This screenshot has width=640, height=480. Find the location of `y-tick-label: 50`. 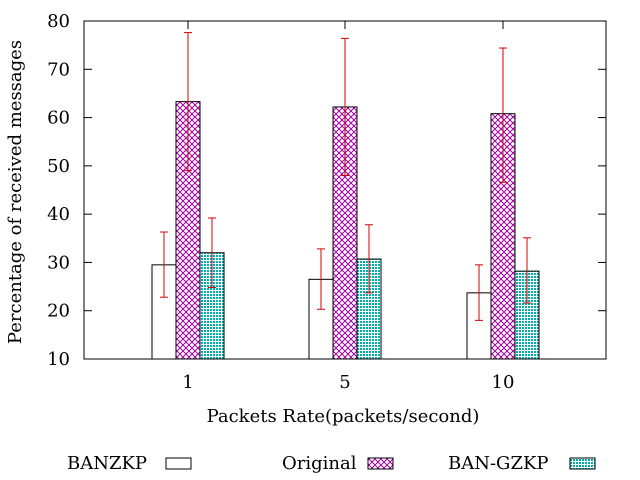

y-tick-label: 50 is located at coordinates (58, 166).